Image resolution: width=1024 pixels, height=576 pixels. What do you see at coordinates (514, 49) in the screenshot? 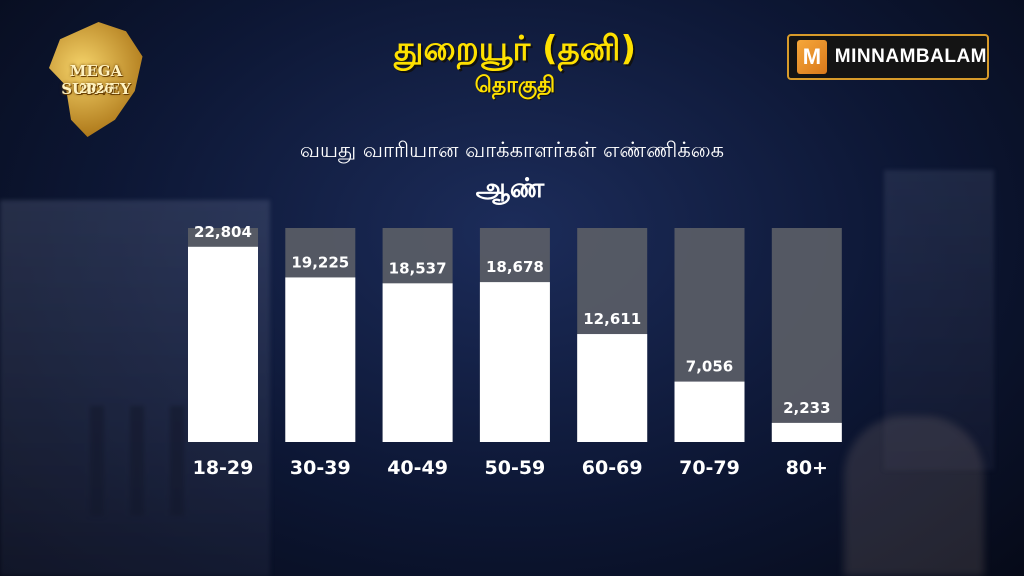
I see `constituency-title: துறையூர் (தனி)` at bounding box center [514, 49].